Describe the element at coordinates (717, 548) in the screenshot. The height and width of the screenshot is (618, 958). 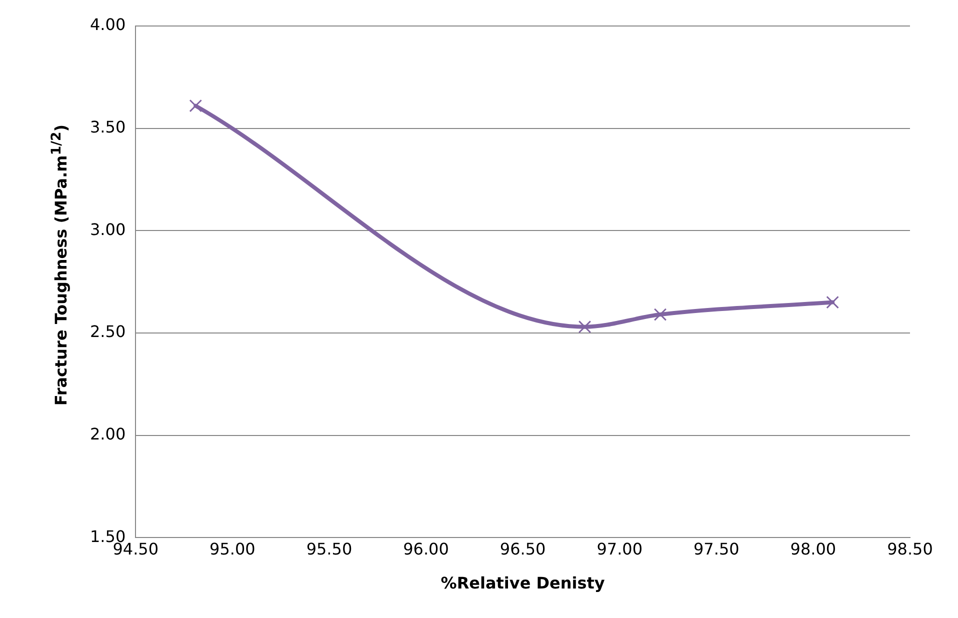
I see `x-tick-label: 97.50` at that location.